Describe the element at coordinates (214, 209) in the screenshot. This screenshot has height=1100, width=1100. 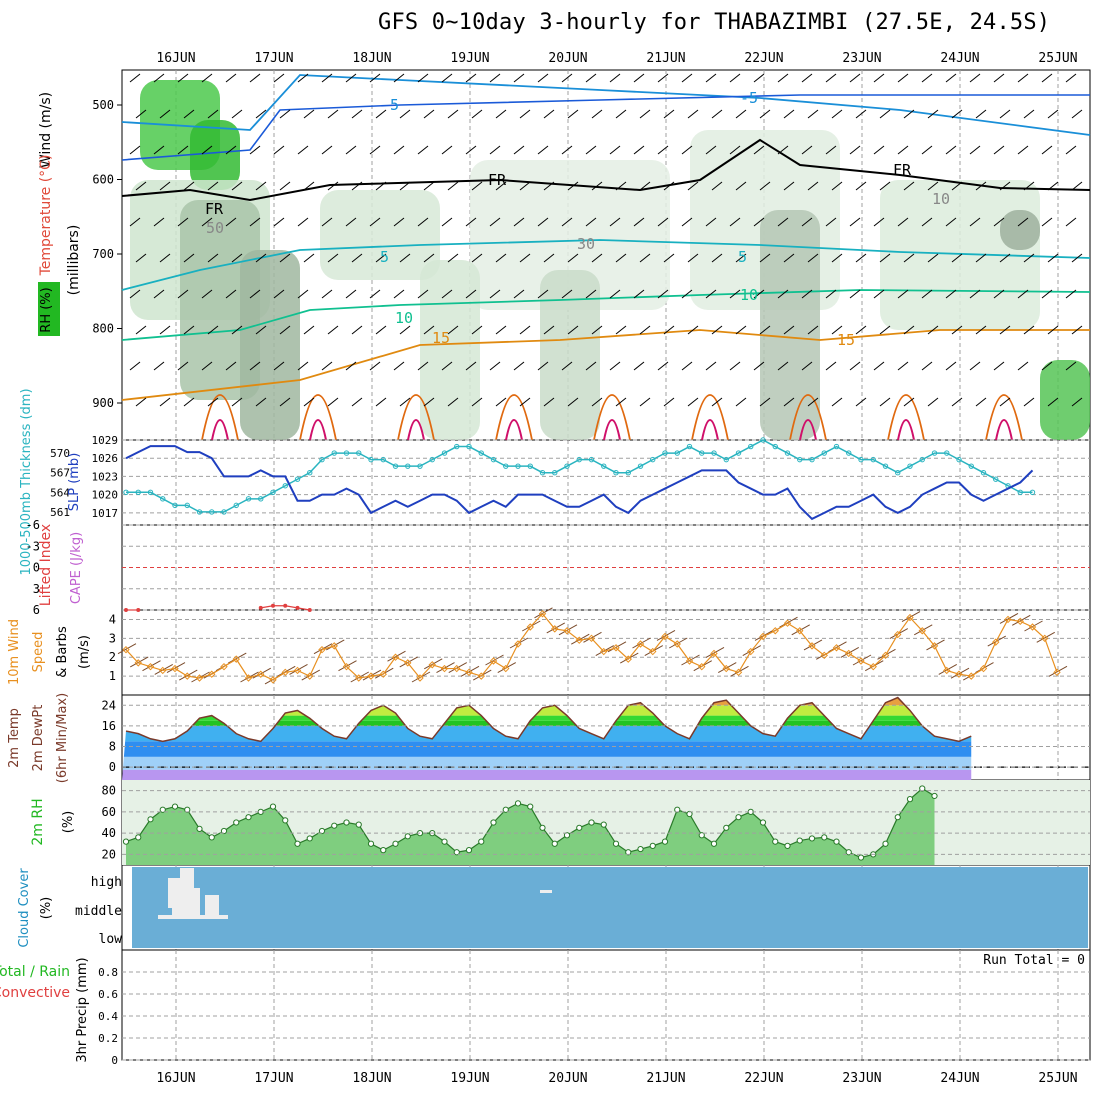
I see `contour-label: FR` at that location.